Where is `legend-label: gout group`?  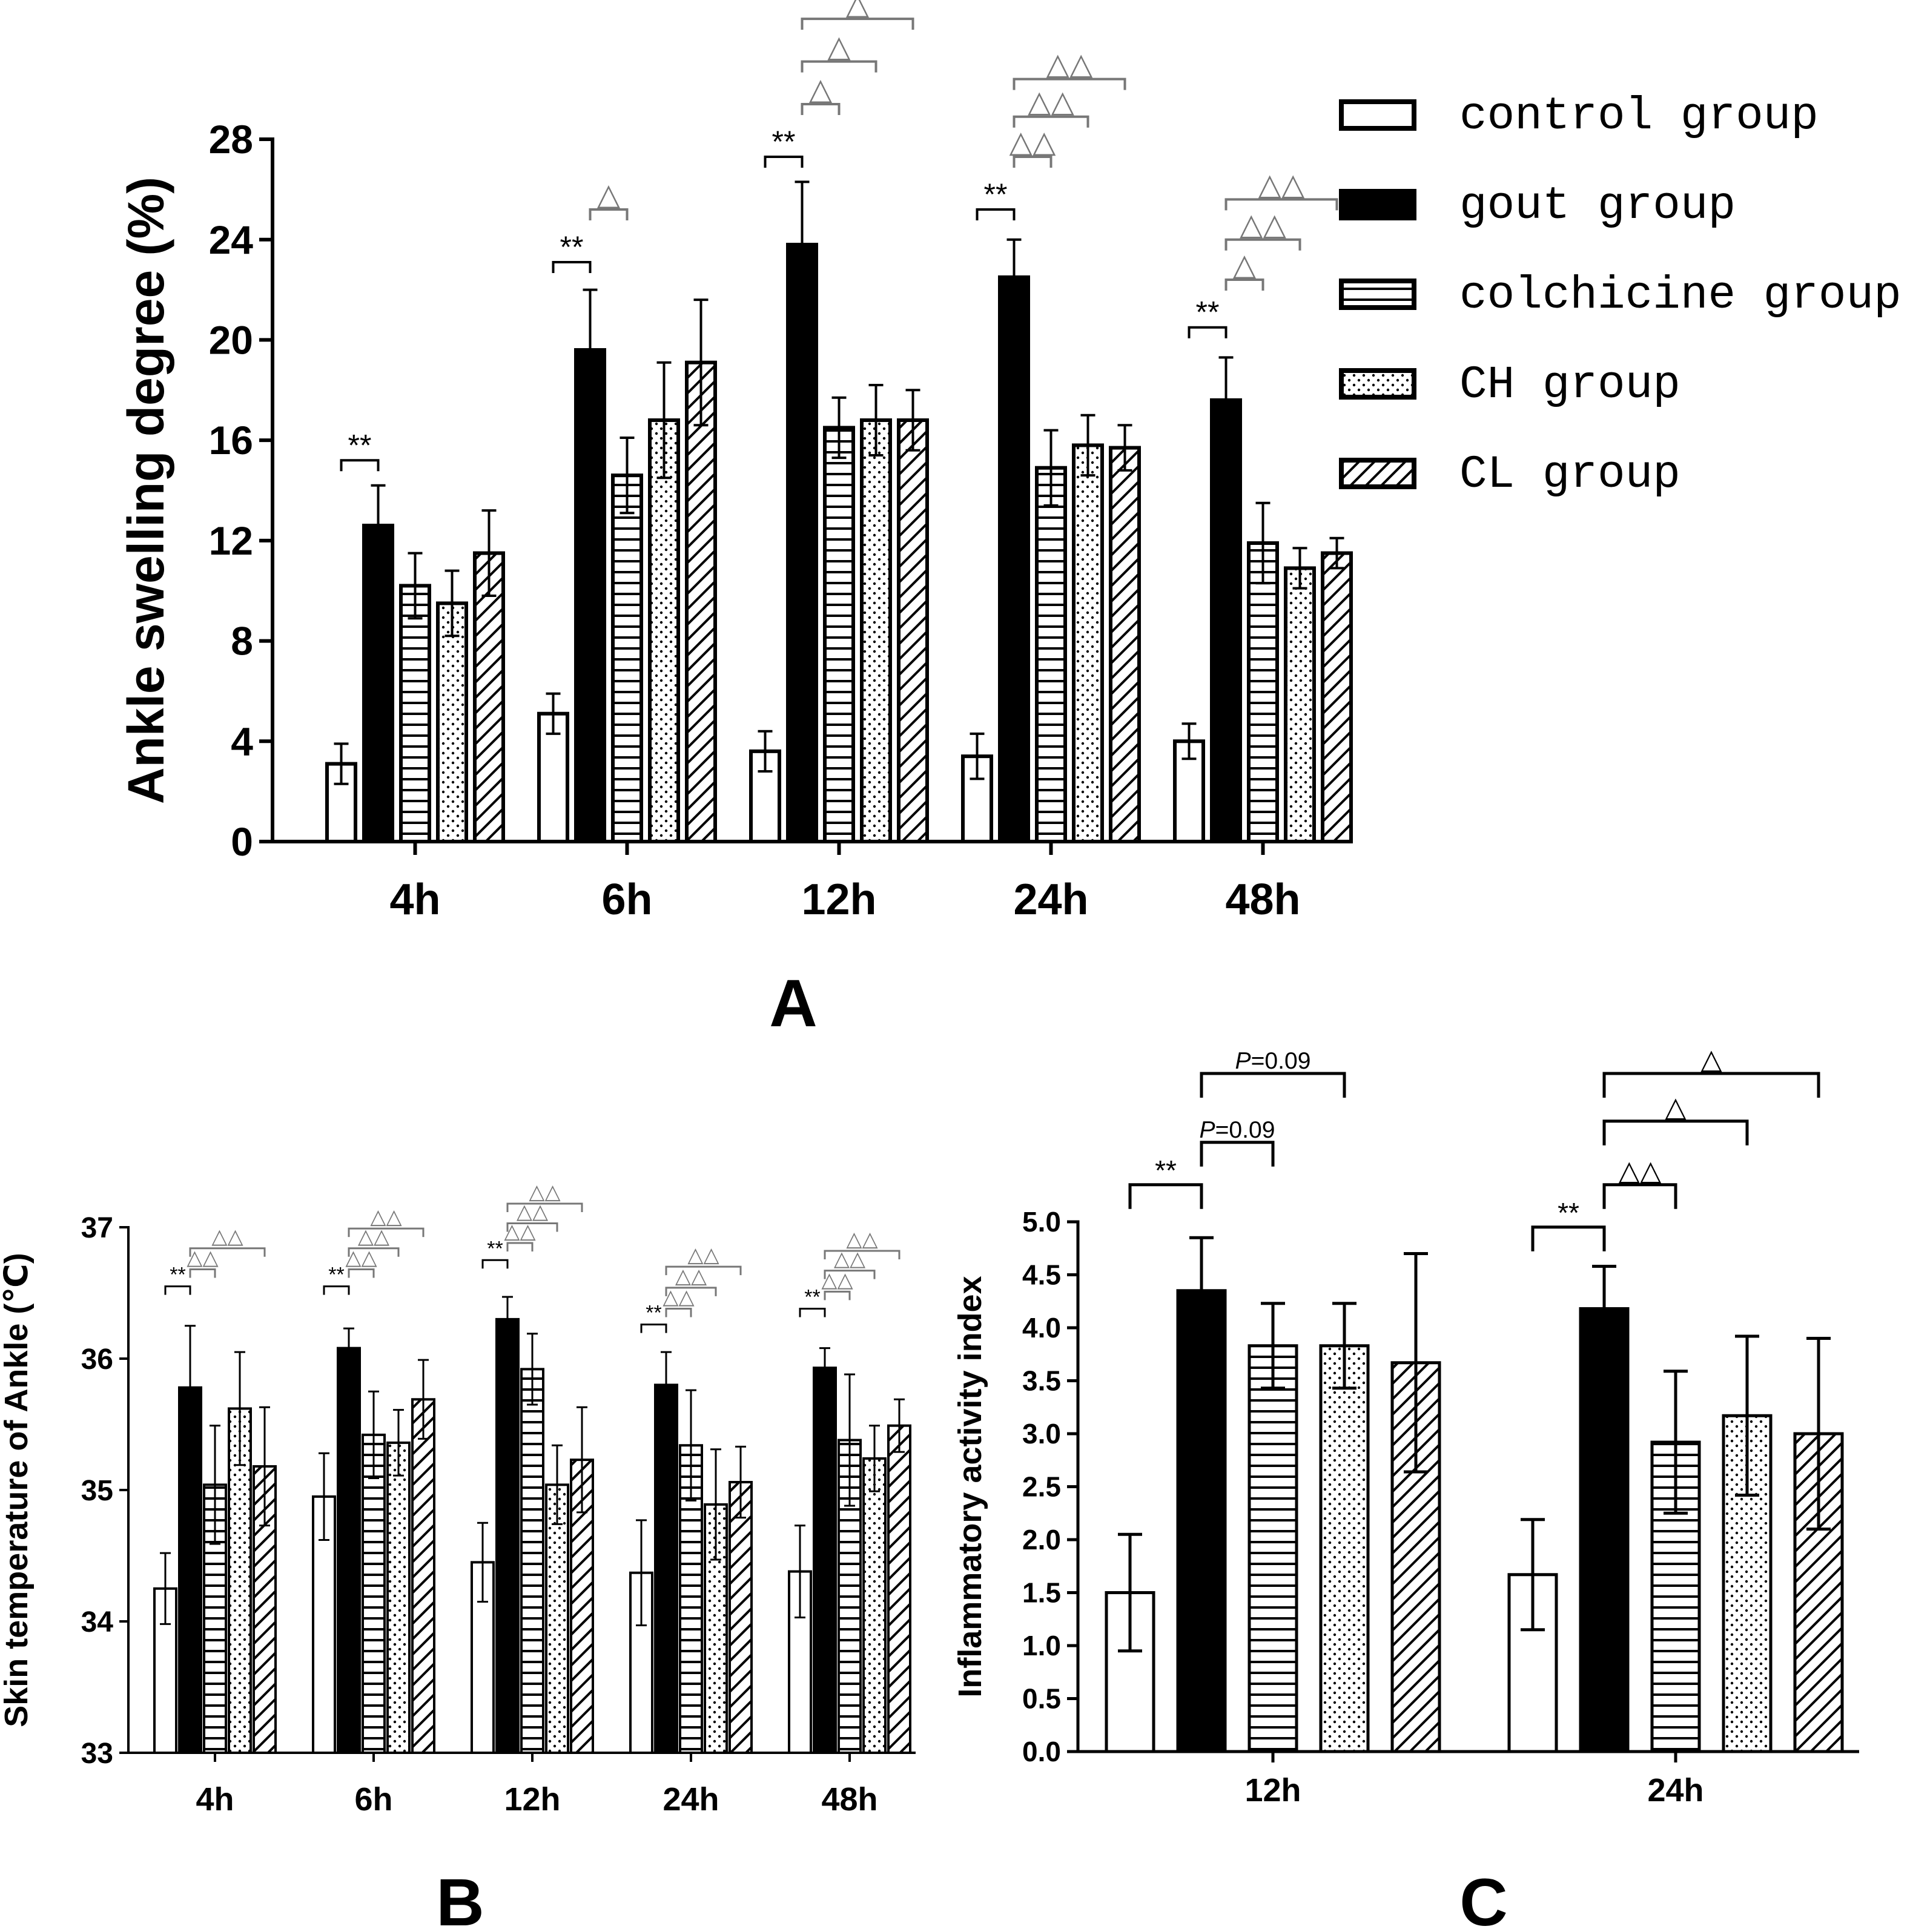 legend-label: gout group is located at coordinates (1597, 206).